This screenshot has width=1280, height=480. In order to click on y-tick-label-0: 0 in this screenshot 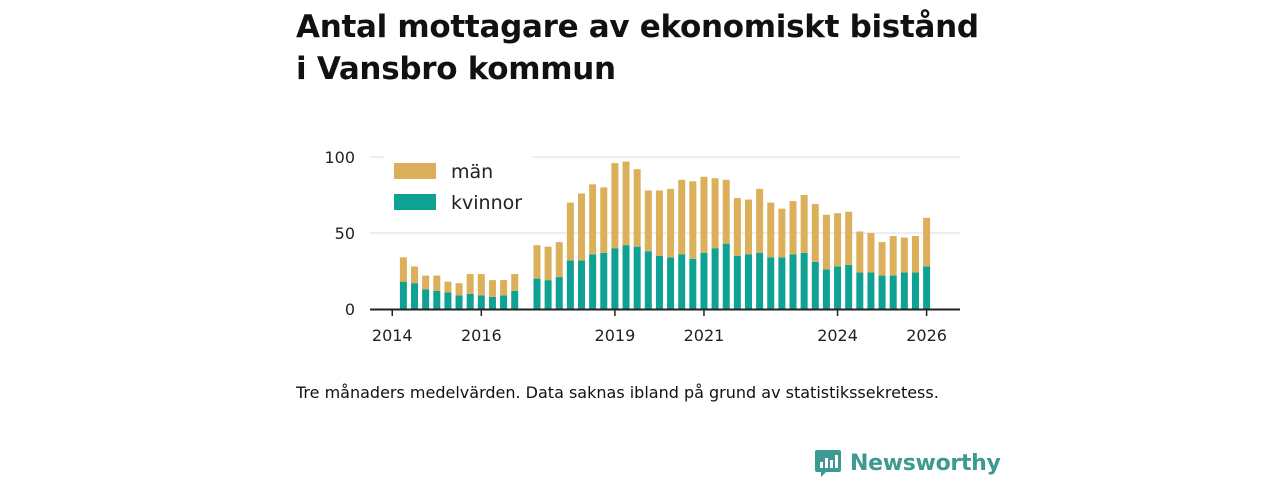, I will do `click(350, 309)`.